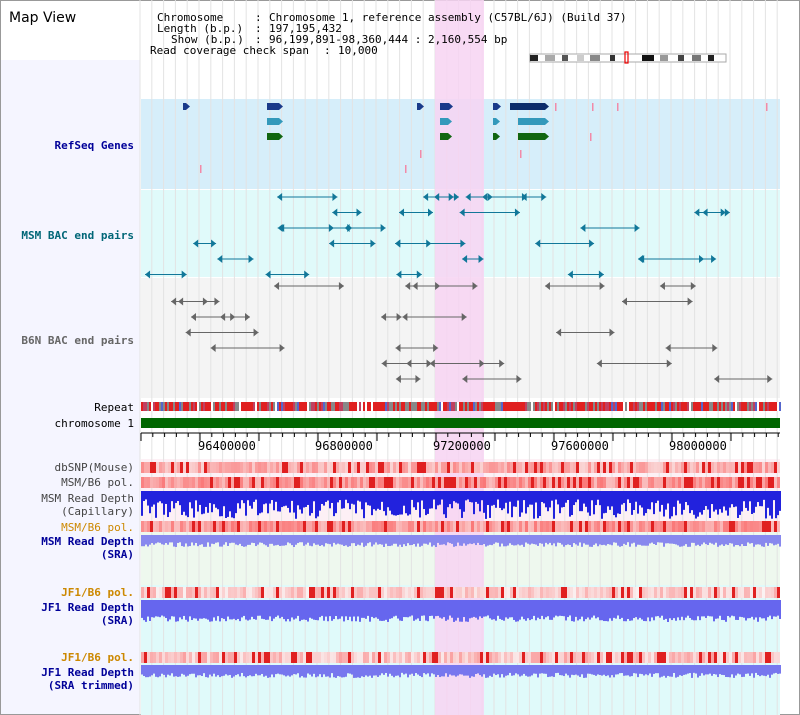 This screenshot has height=715, width=800. What do you see at coordinates (77, 235) in the screenshot?
I see `track-label-msm-bac: MSM BAC end pairs` at bounding box center [77, 235].